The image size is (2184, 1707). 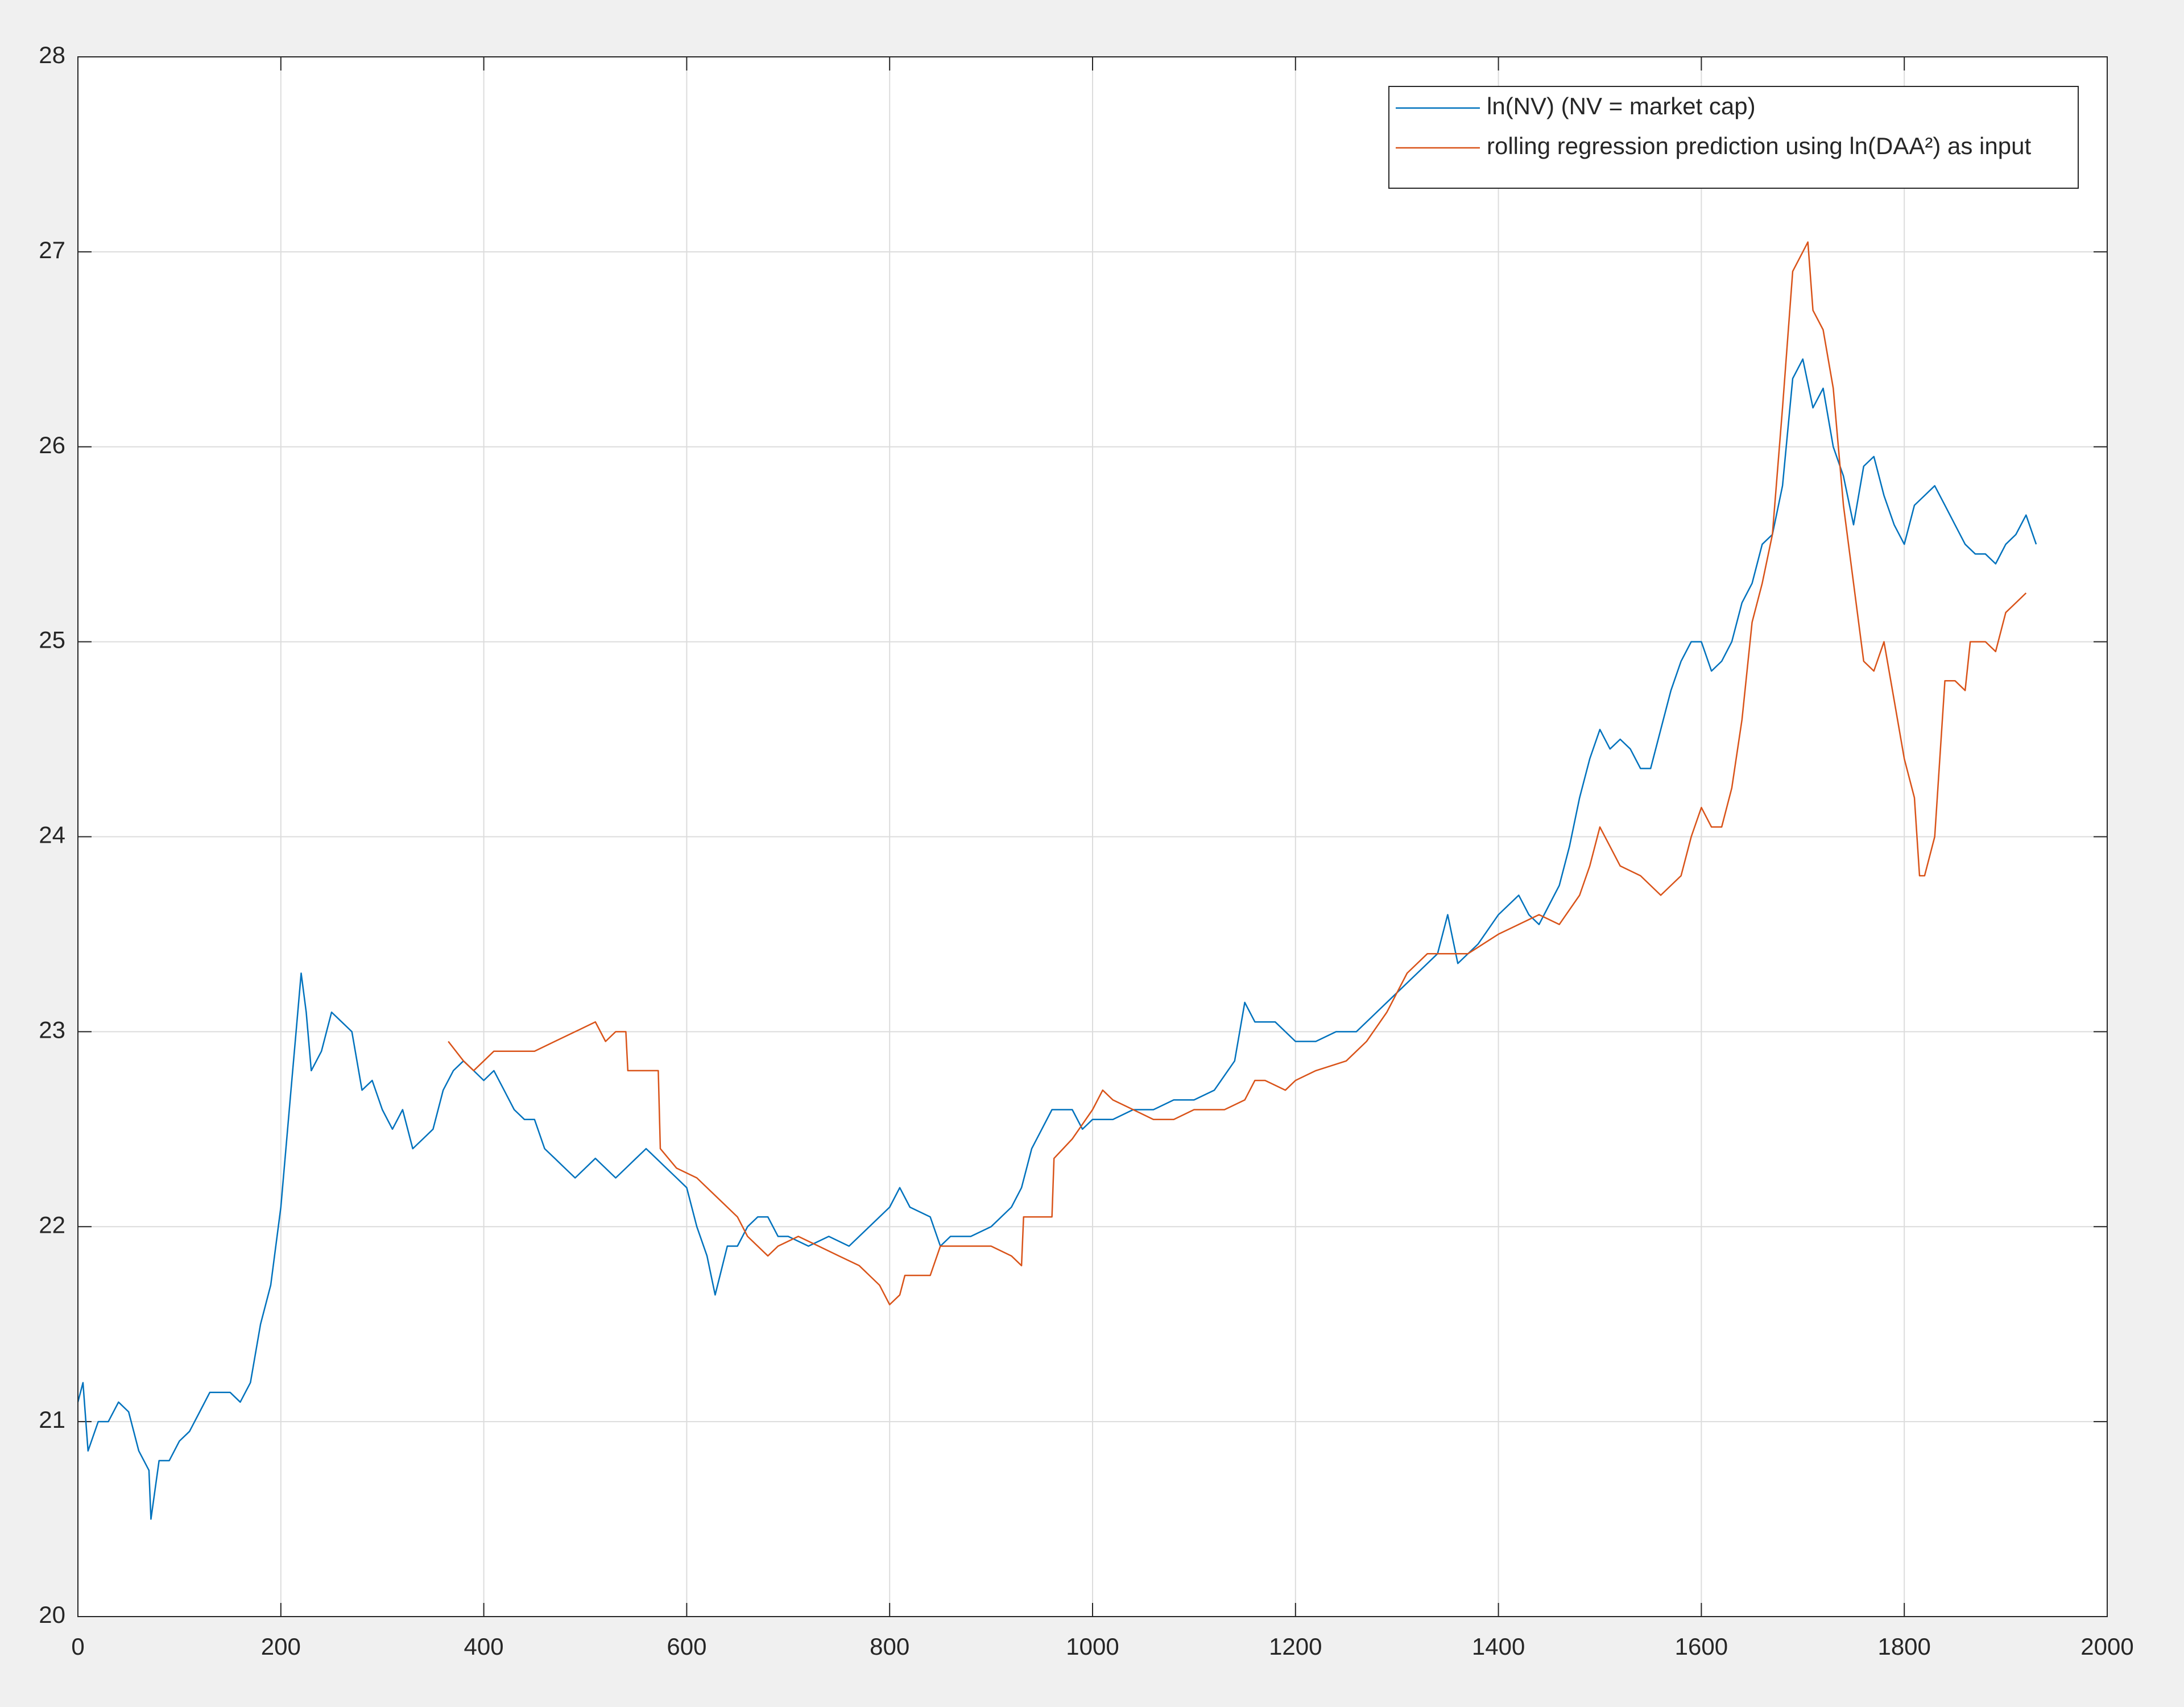 What do you see at coordinates (1092, 1646) in the screenshot?
I see `x-tick-label: 1000` at bounding box center [1092, 1646].